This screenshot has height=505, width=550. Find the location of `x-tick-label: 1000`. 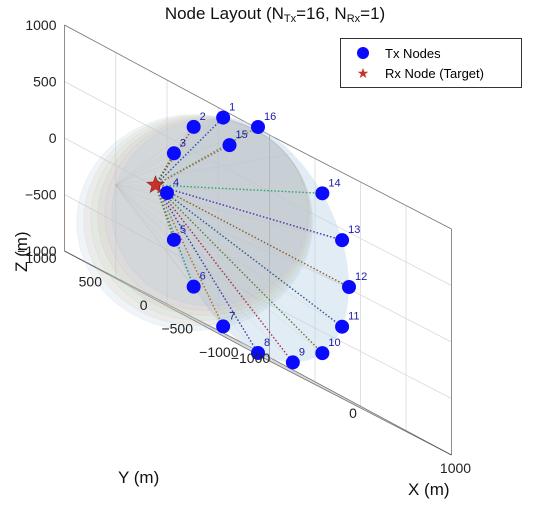

x-tick-label: 1000 is located at coordinates (455, 468).